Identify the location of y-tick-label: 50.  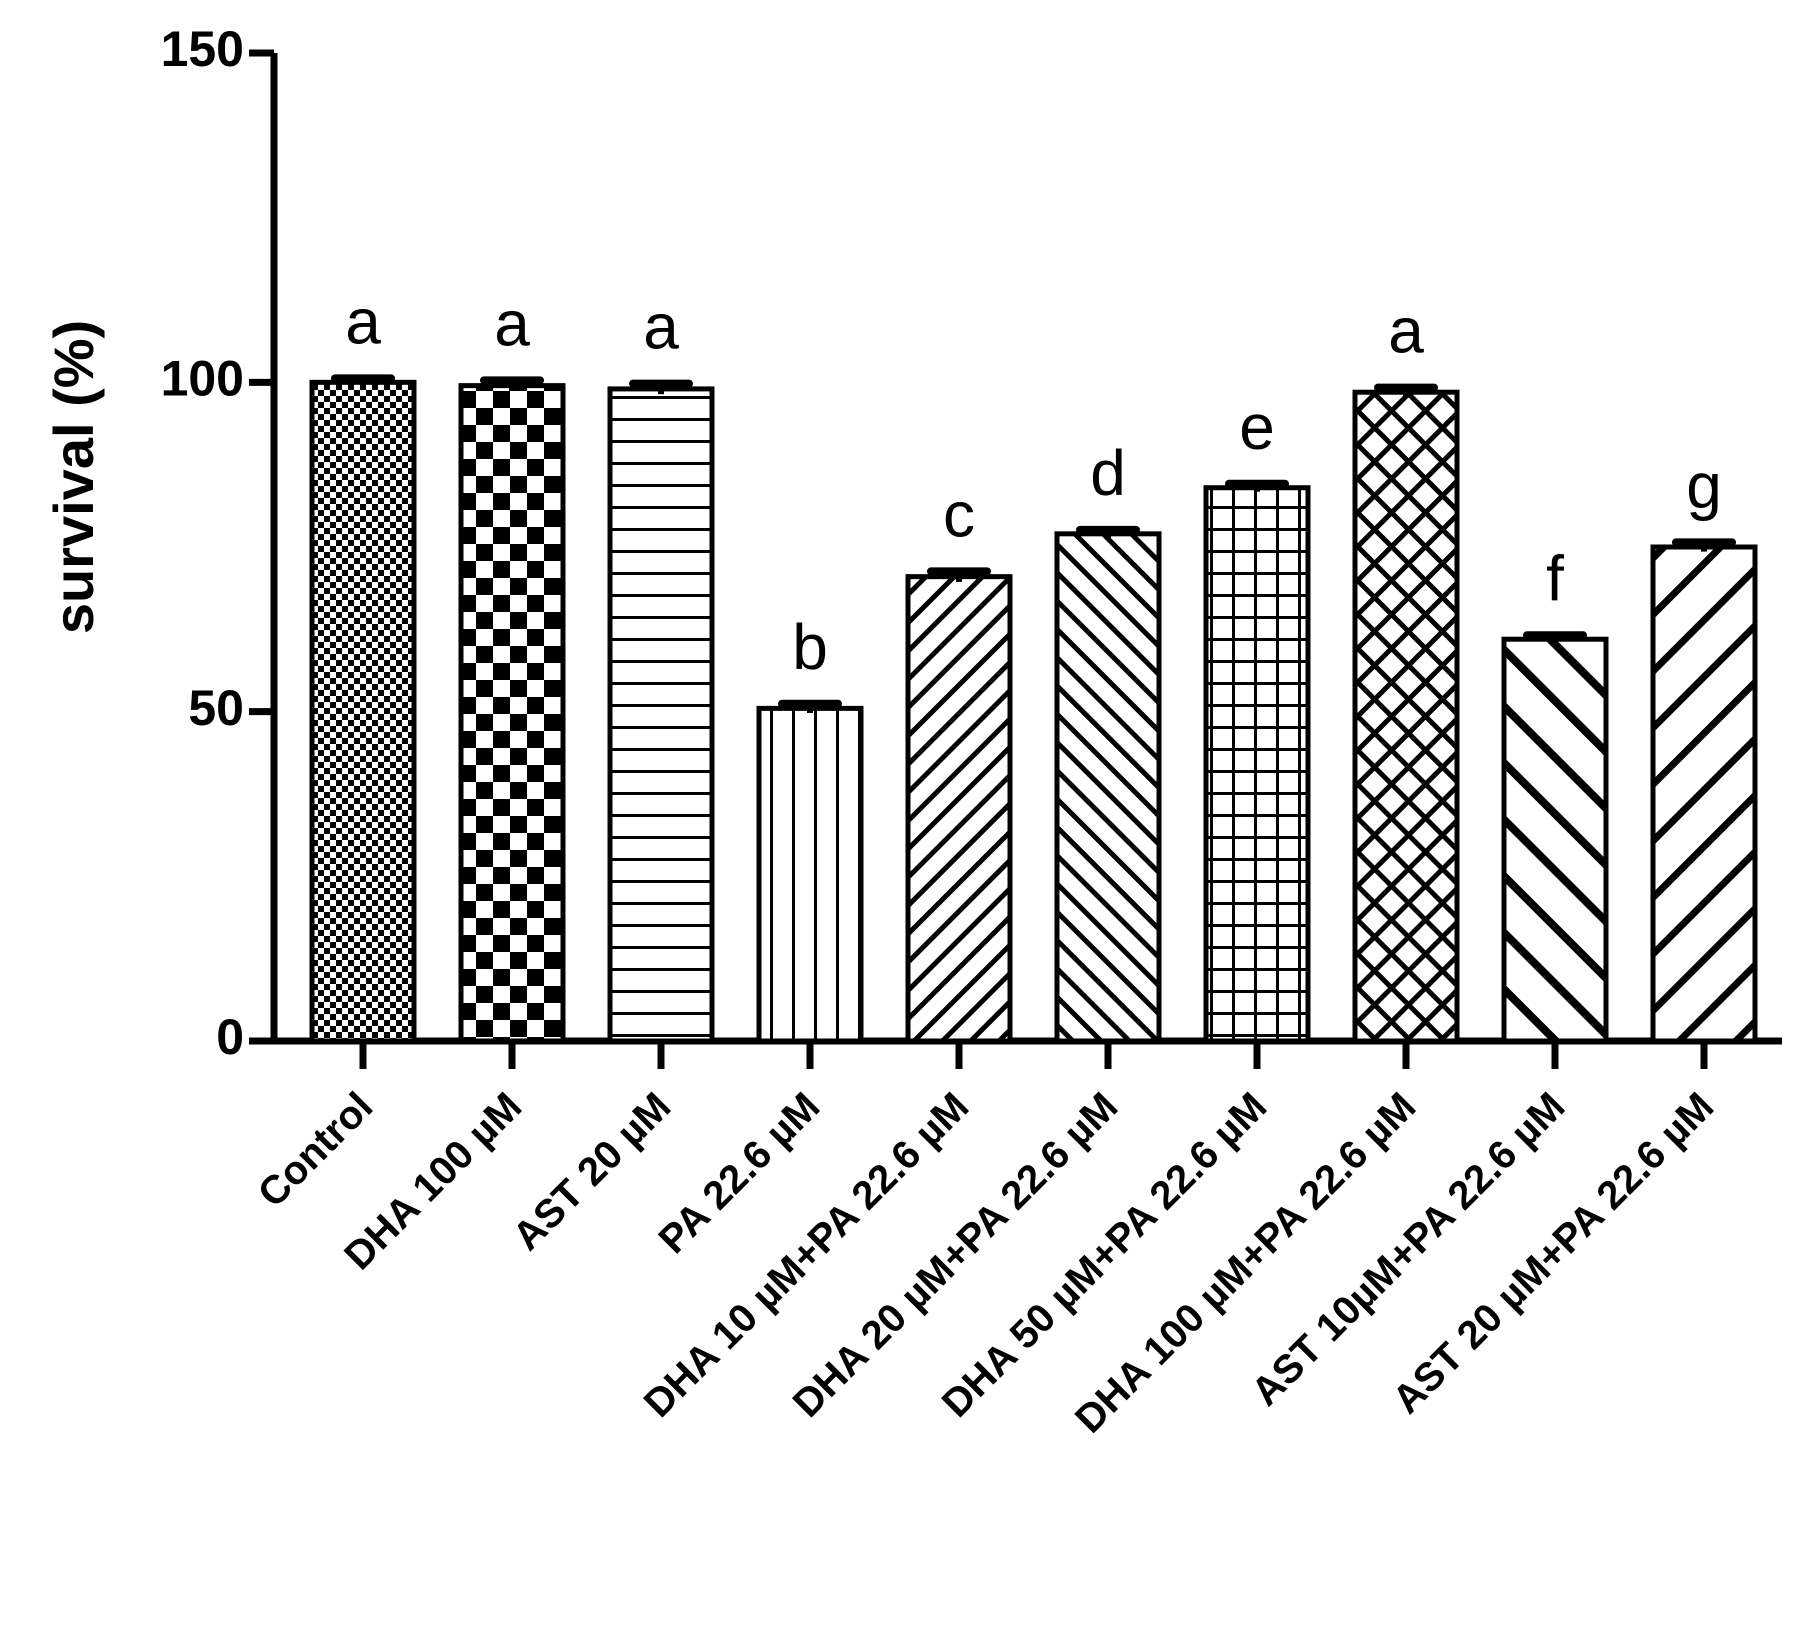
(216, 708).